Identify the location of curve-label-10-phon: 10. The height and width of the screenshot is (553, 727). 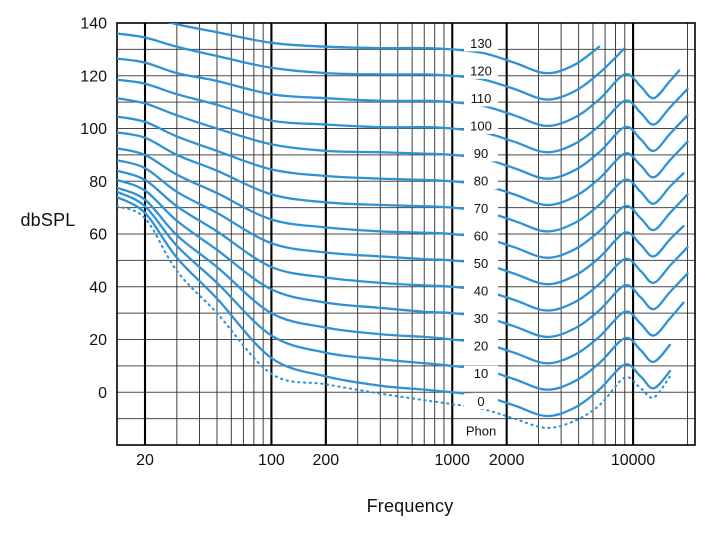
(481, 373).